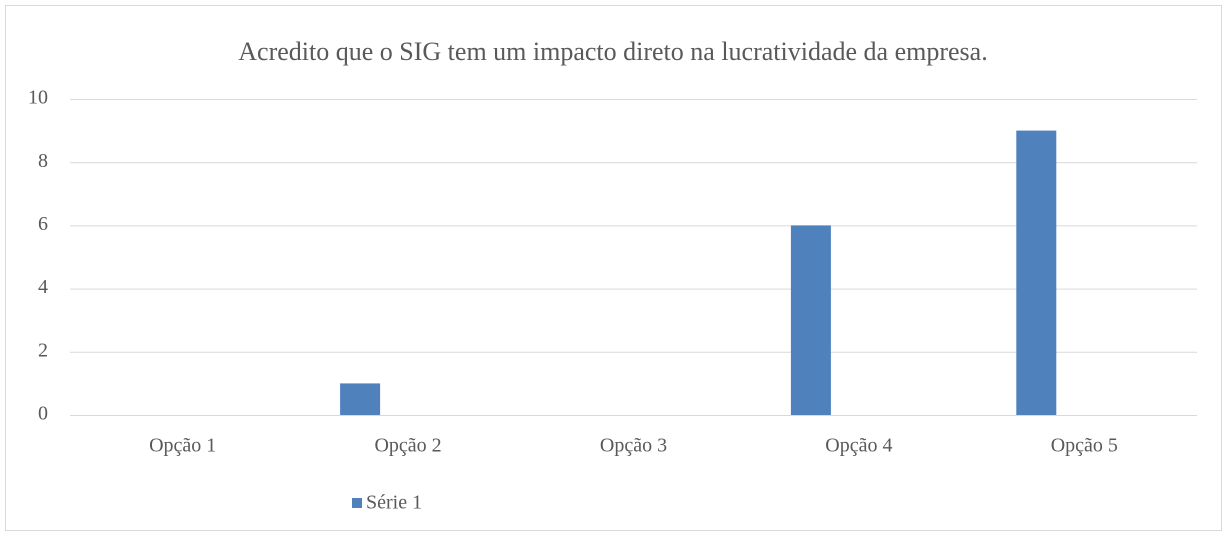 This screenshot has width=1227, height=536. What do you see at coordinates (43, 287) in the screenshot?
I see `y-tick-label: 4` at bounding box center [43, 287].